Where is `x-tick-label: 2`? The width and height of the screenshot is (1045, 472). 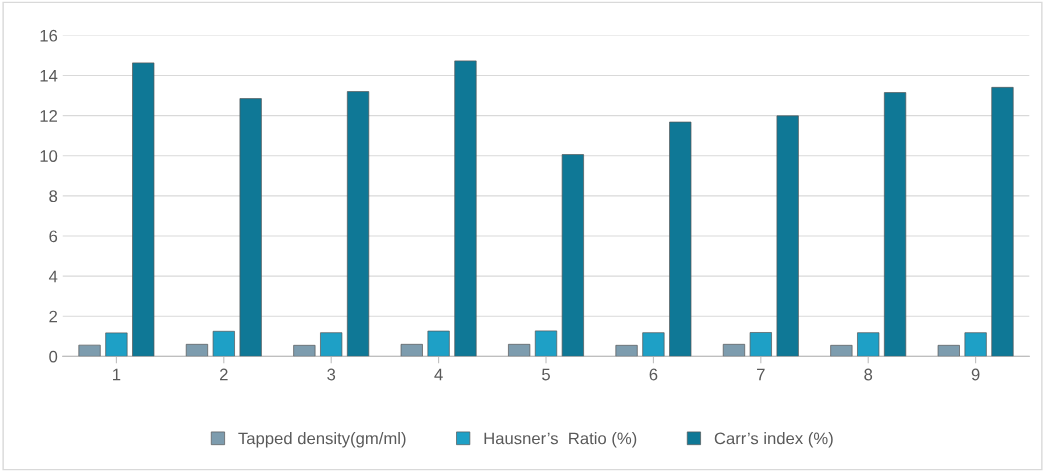
x-tick-label: 2 is located at coordinates (224, 374).